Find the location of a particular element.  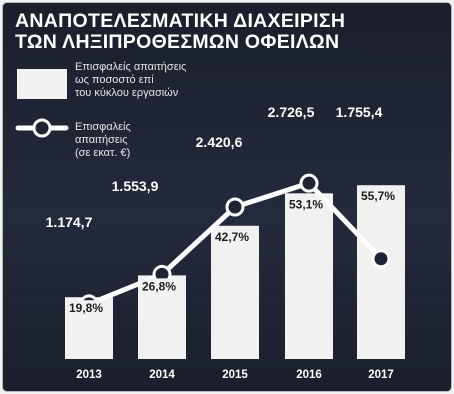

legend-bar-line-3: του κύκλου εργασιών is located at coordinates (127, 93).